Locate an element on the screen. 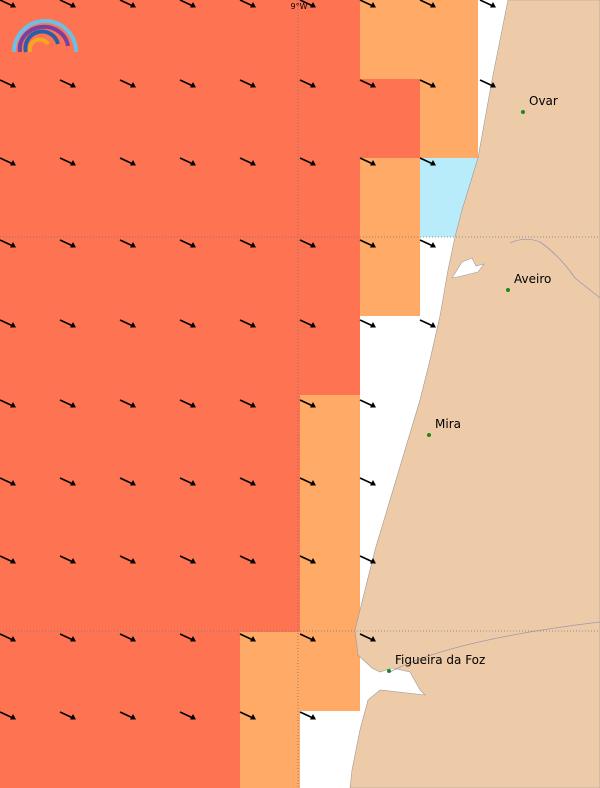 This screenshot has width=600, height=788. place-label: Aveiro is located at coordinates (532, 279).